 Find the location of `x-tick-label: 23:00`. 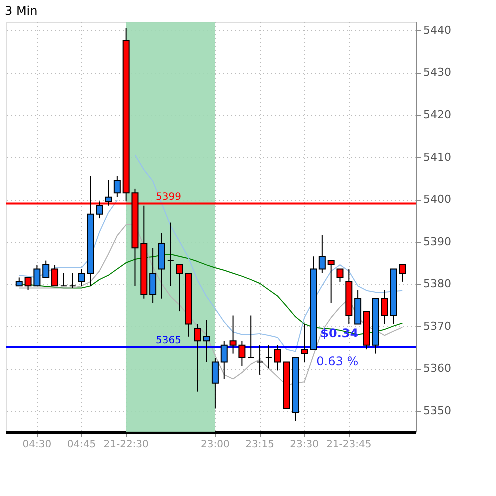

x-tick-label: 23:00 is located at coordinates (215, 445).